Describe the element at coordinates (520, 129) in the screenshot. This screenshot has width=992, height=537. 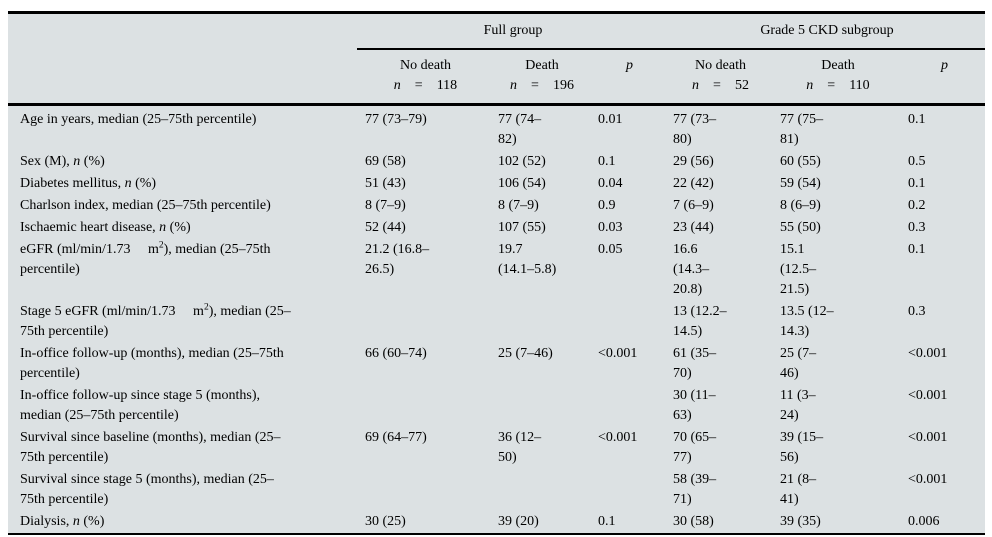
I see `cell-value: 77 (74– 82)` at that location.